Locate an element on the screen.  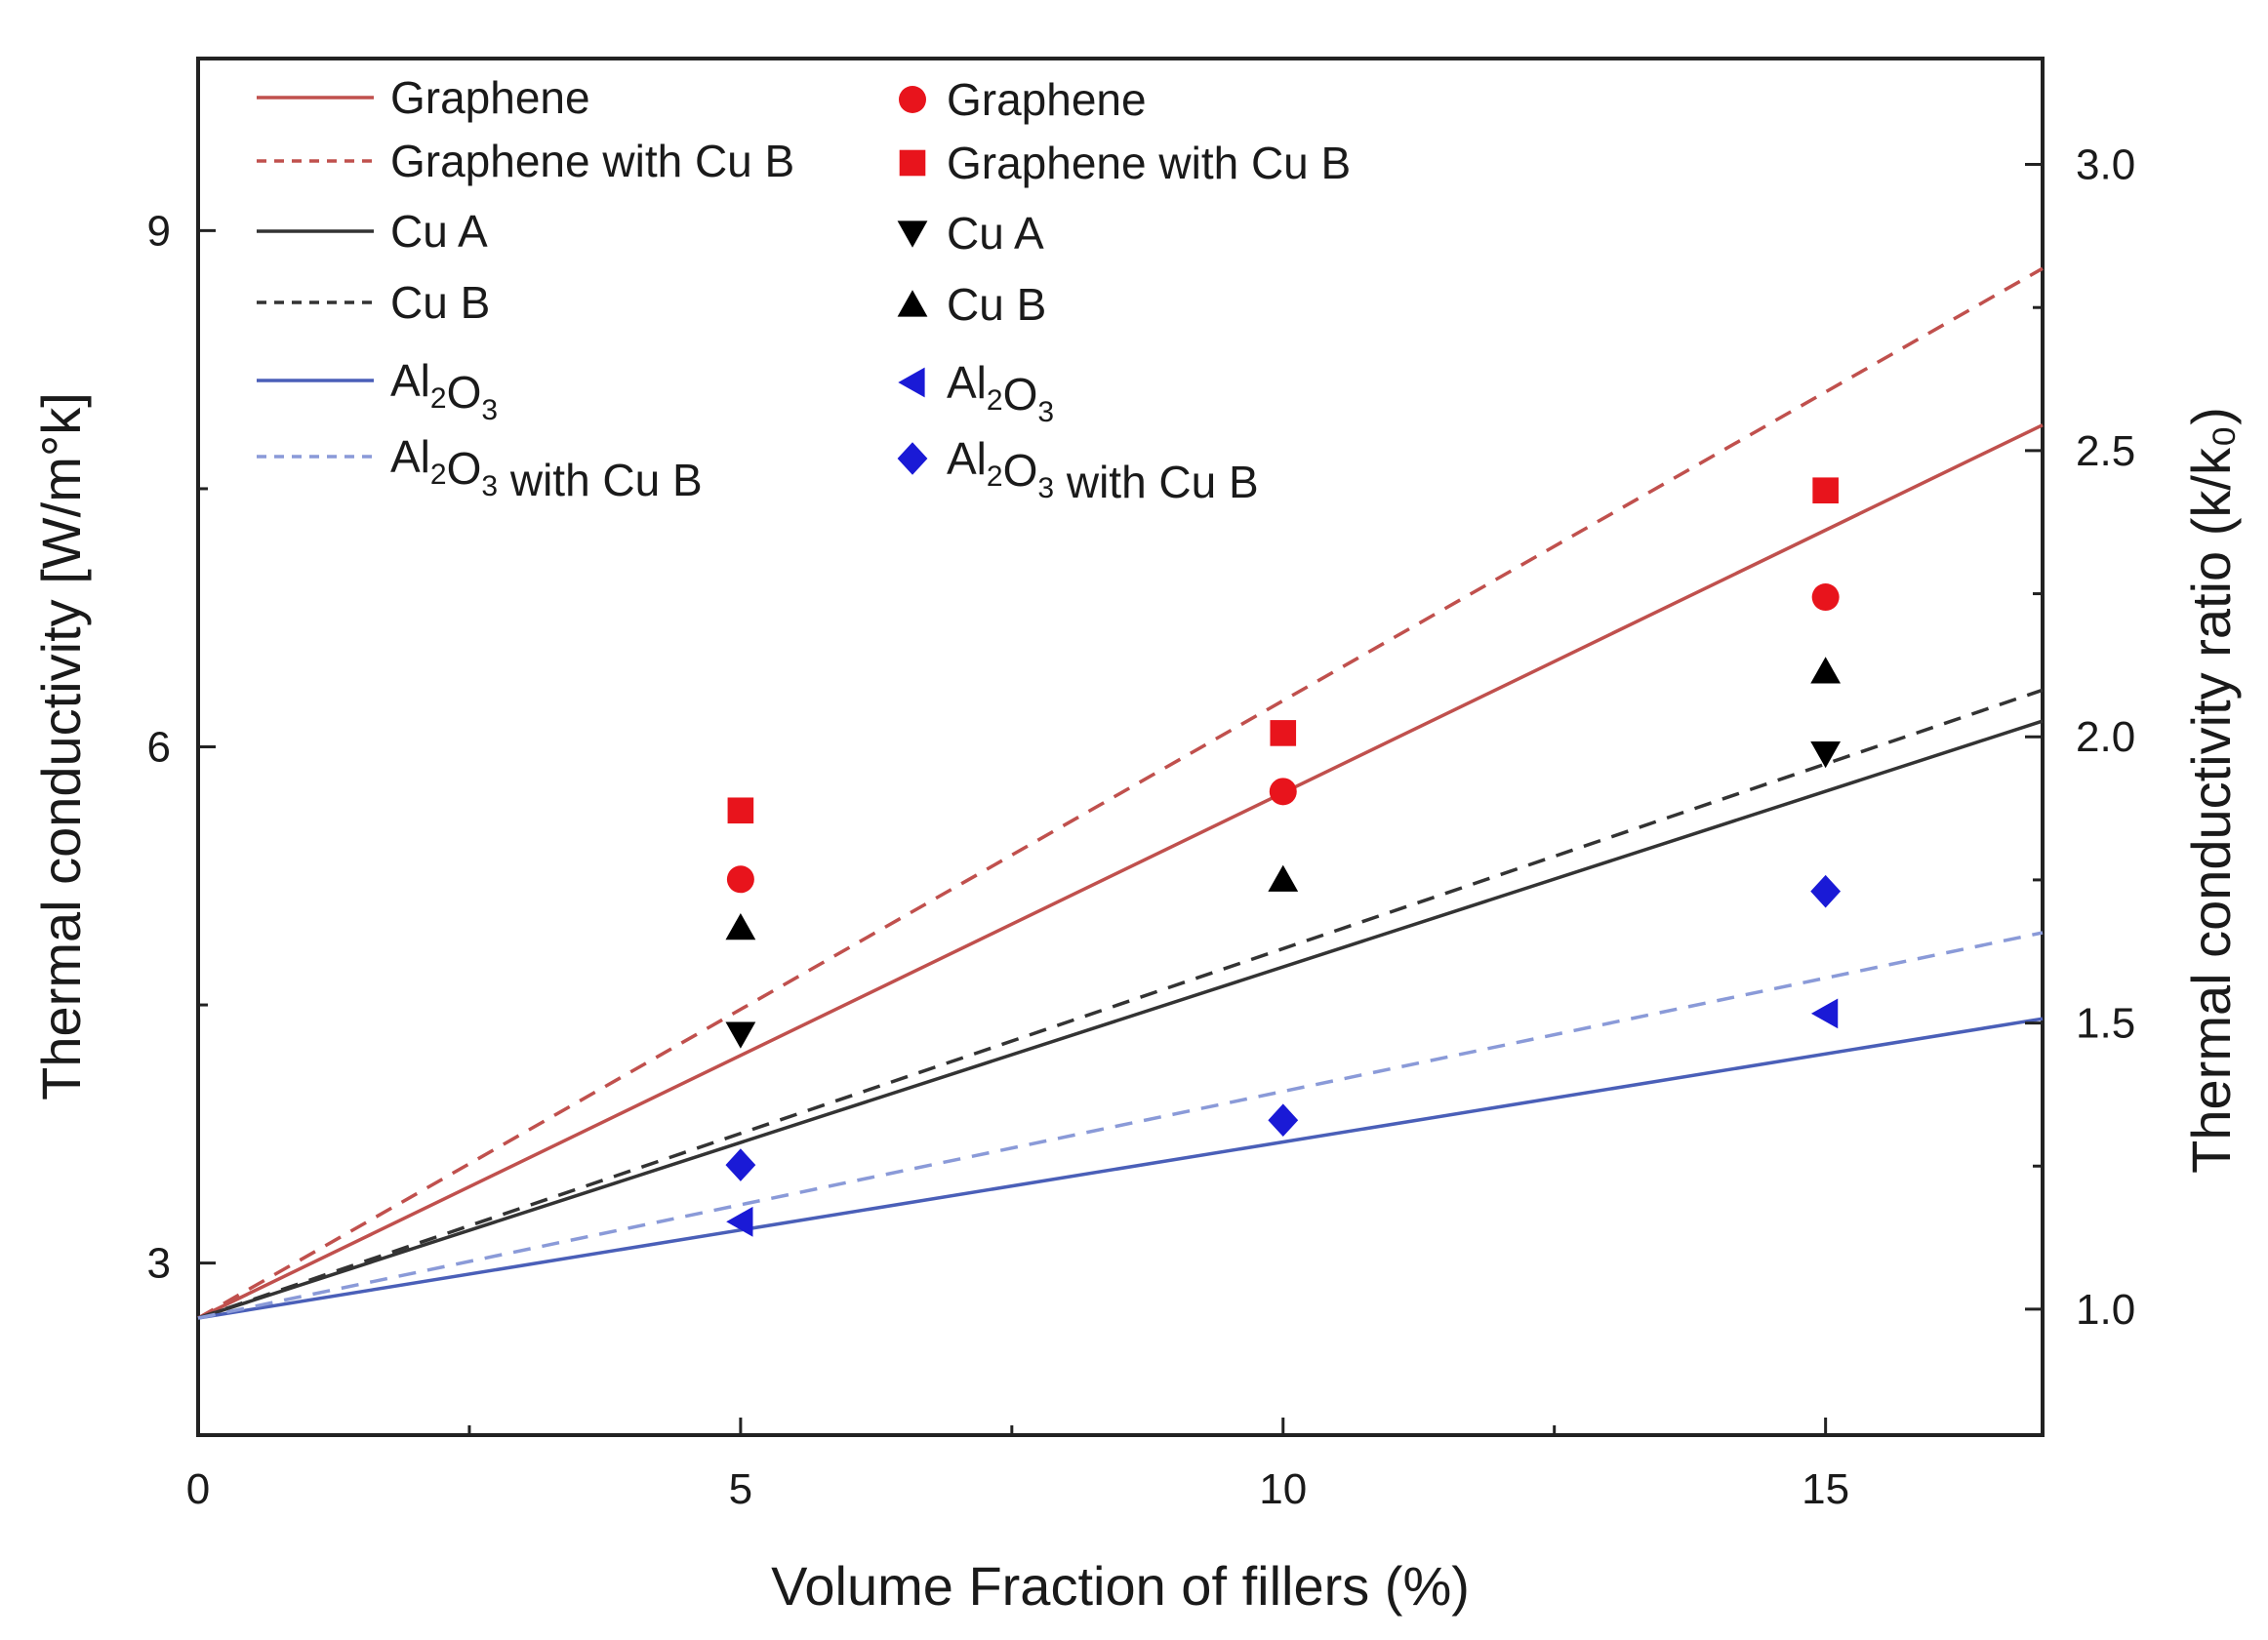
legend-marker-al2o3-with-cu-b is located at coordinates (913, 458).